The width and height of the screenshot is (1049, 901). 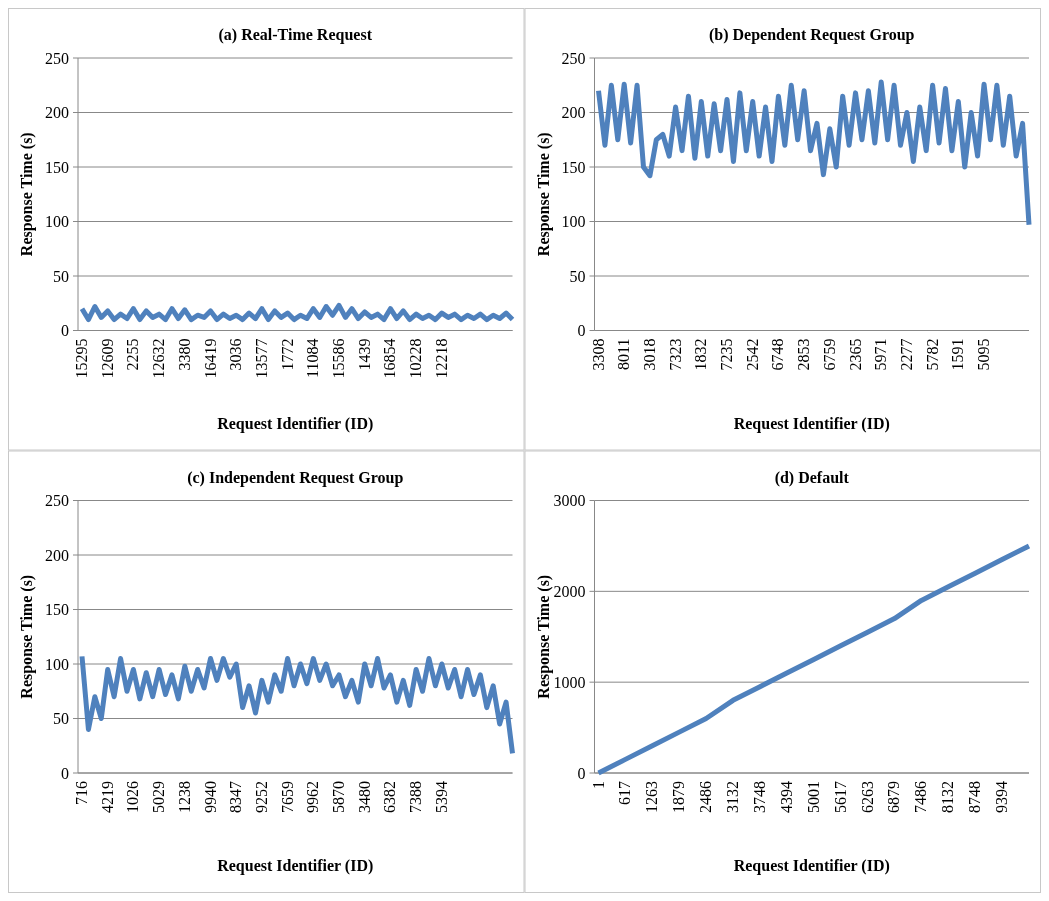 I want to click on x-tick-label: 2853, so click(x=804, y=354).